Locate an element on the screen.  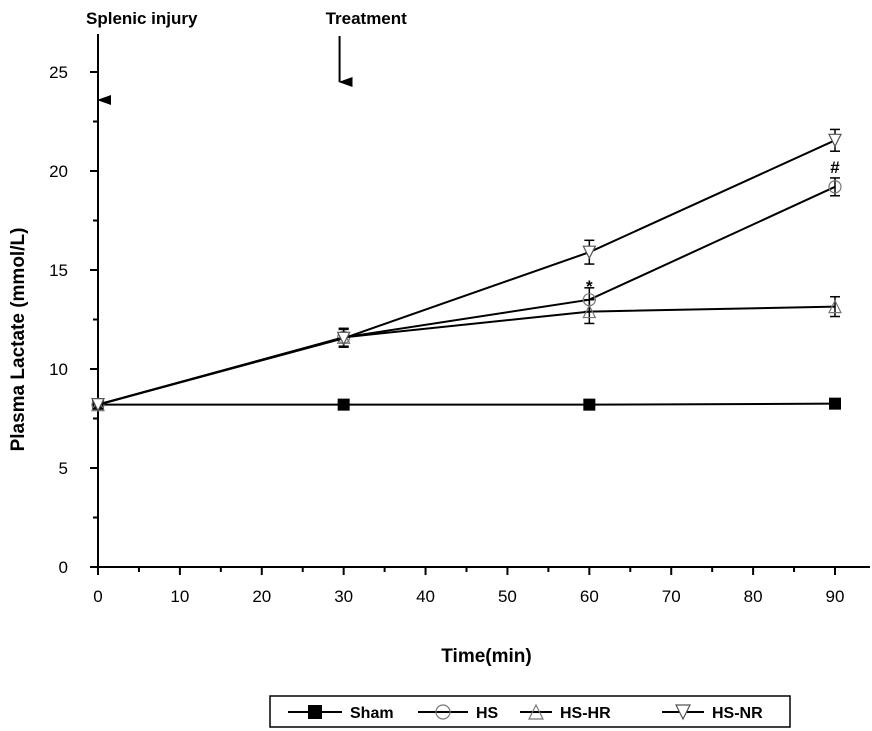
legend-entry-hs-nr: HS-NR is located at coordinates (712, 713).